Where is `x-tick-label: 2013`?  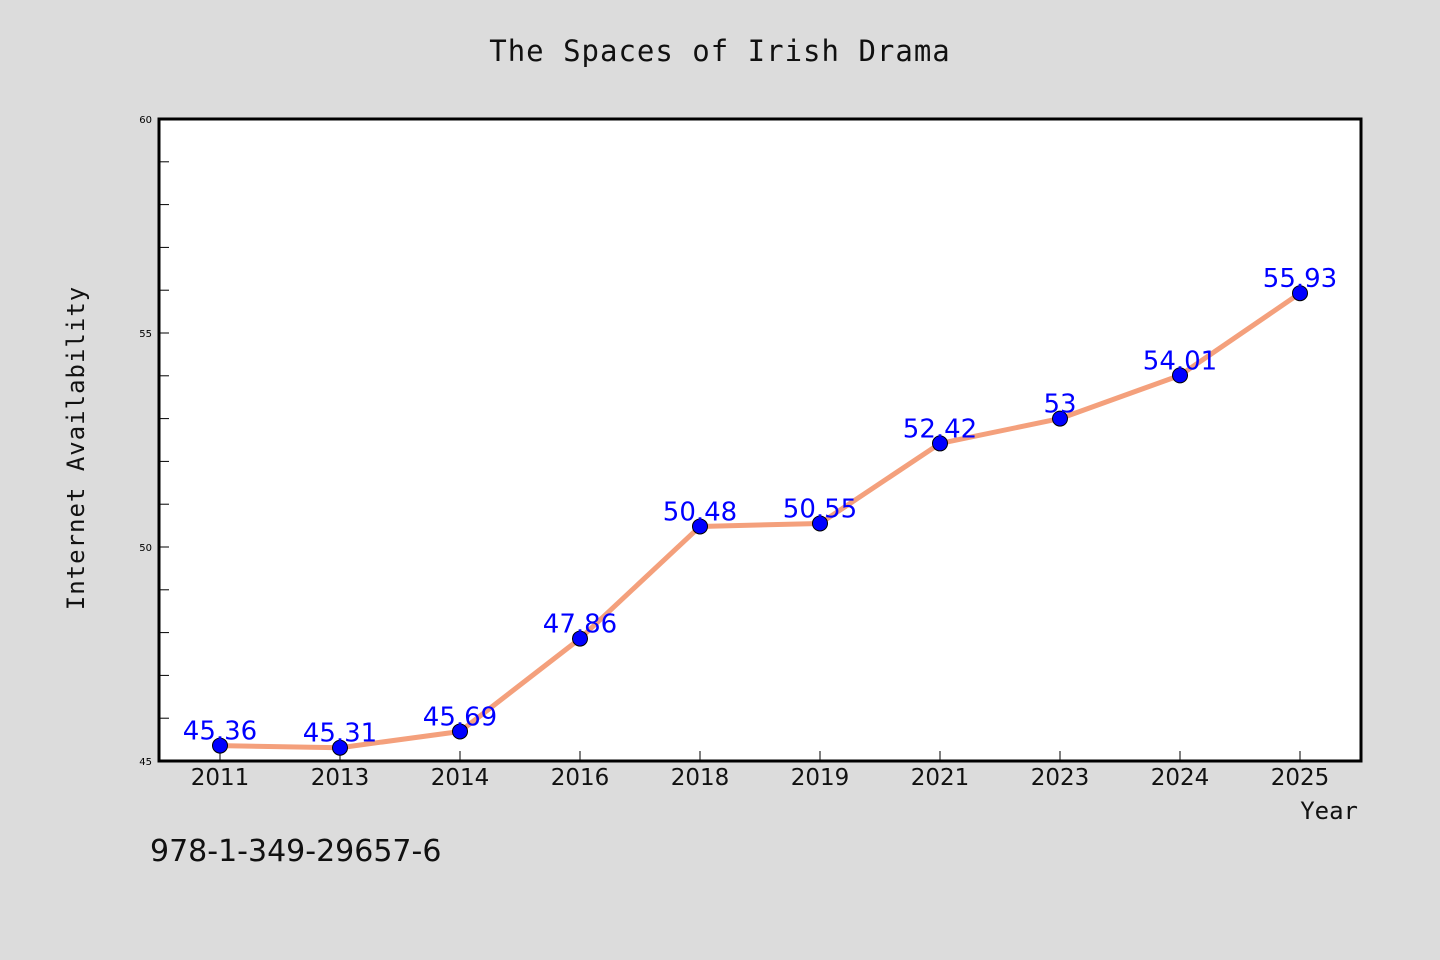 x-tick-label: 2013 is located at coordinates (340, 778).